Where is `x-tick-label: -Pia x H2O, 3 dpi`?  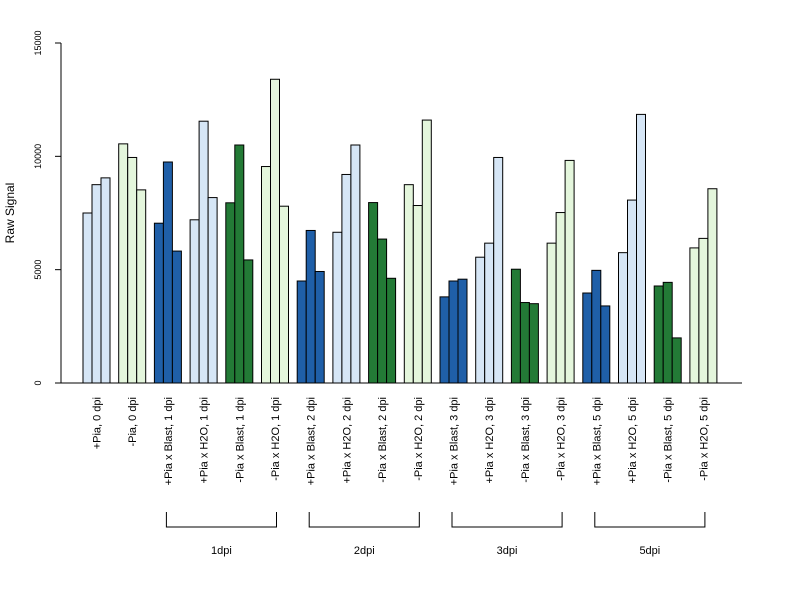
x-tick-label: -Pia x H2O, 3 dpi is located at coordinates (562, 439).